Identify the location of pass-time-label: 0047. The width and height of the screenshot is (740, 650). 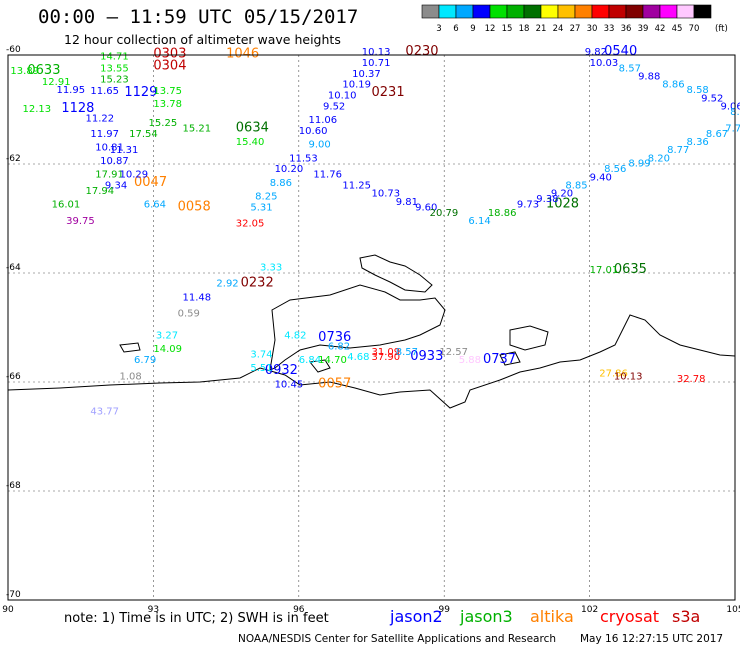
(150, 182).